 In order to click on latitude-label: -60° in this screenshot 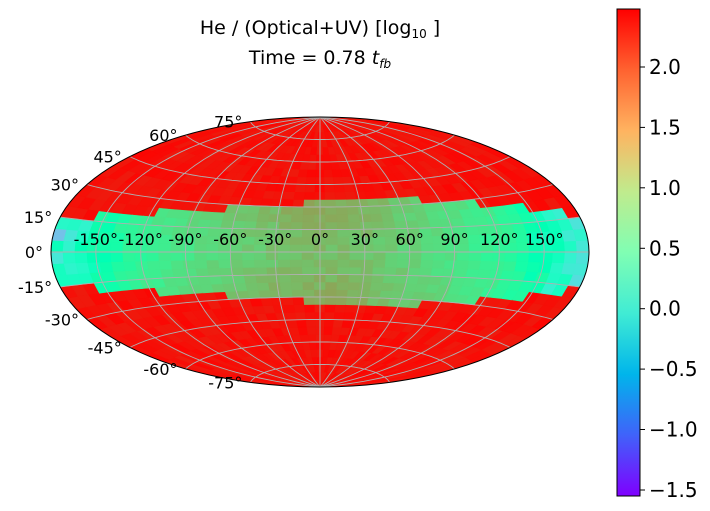, I will do `click(160, 369)`.